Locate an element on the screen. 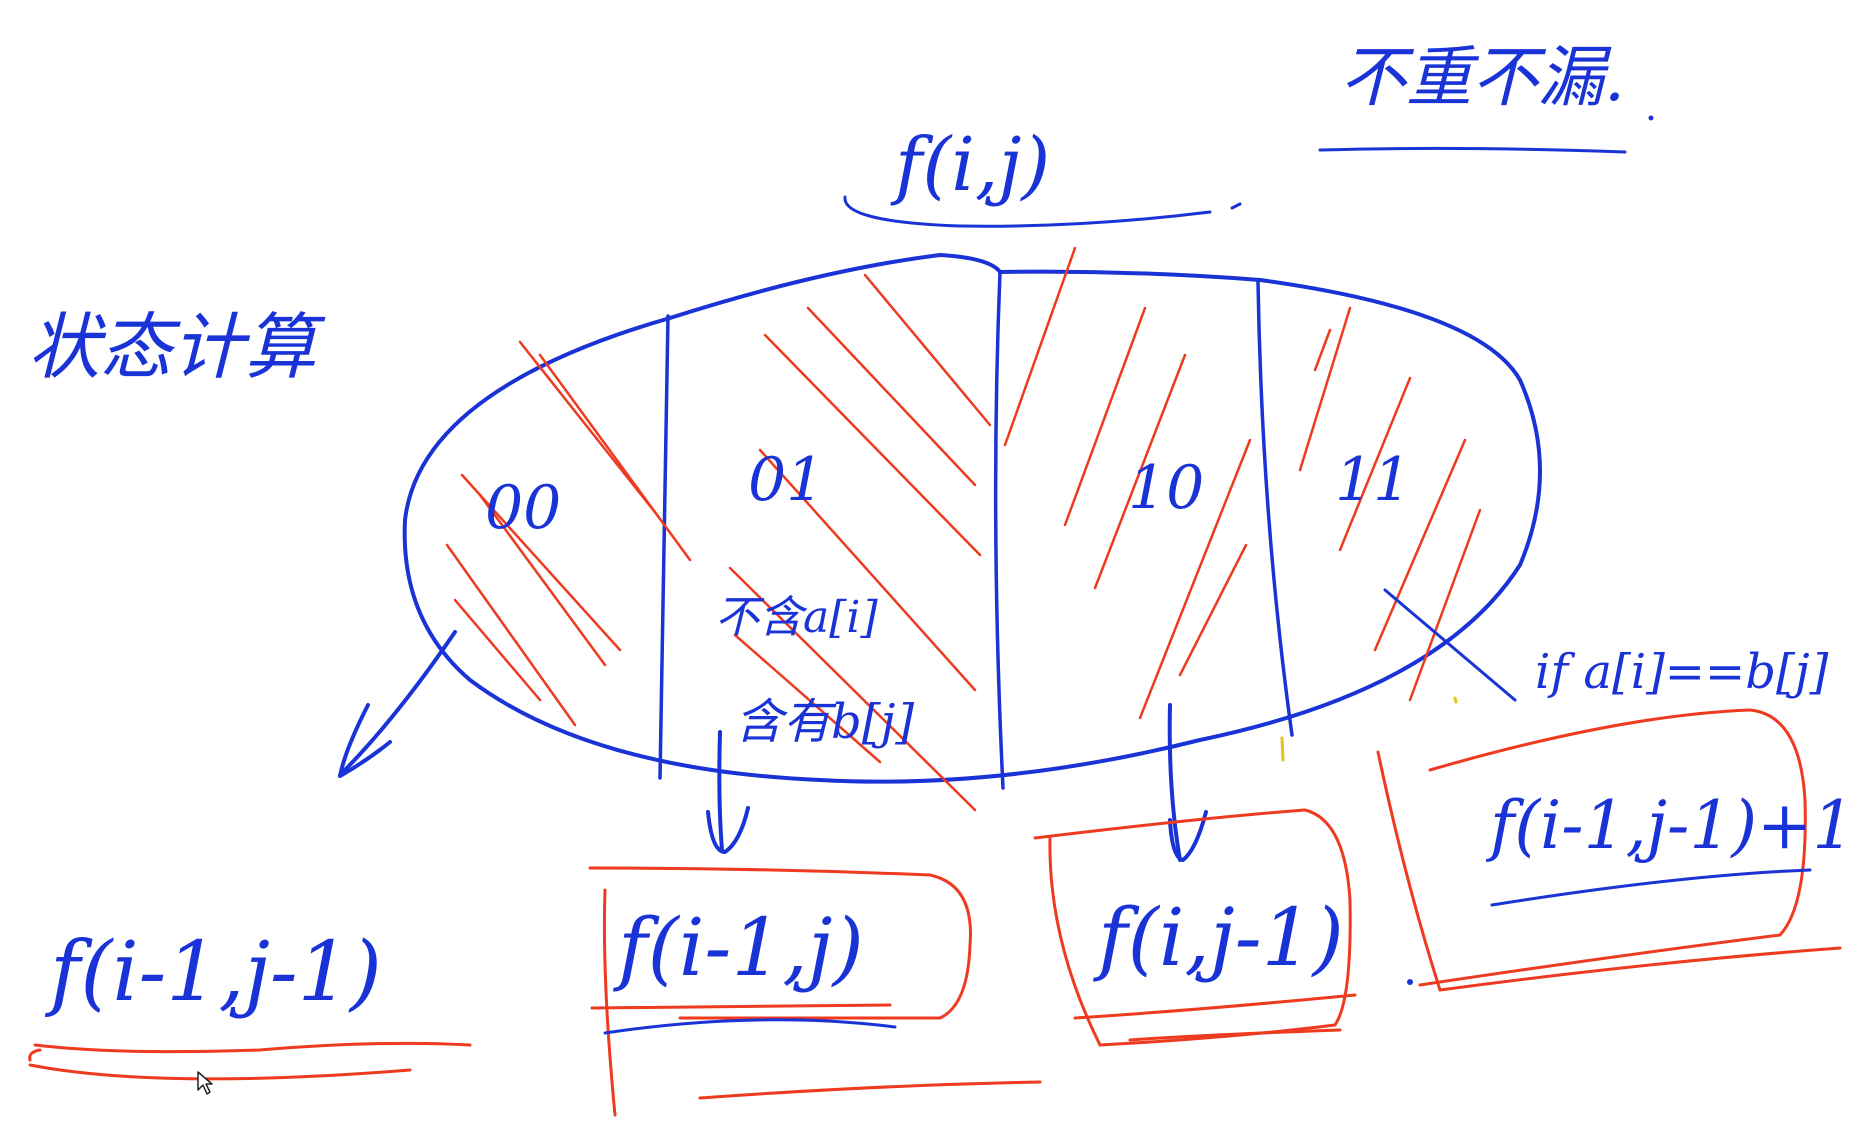 This screenshot has height=1147, width=1854. top-state-underline is located at coordinates (1027, 211).